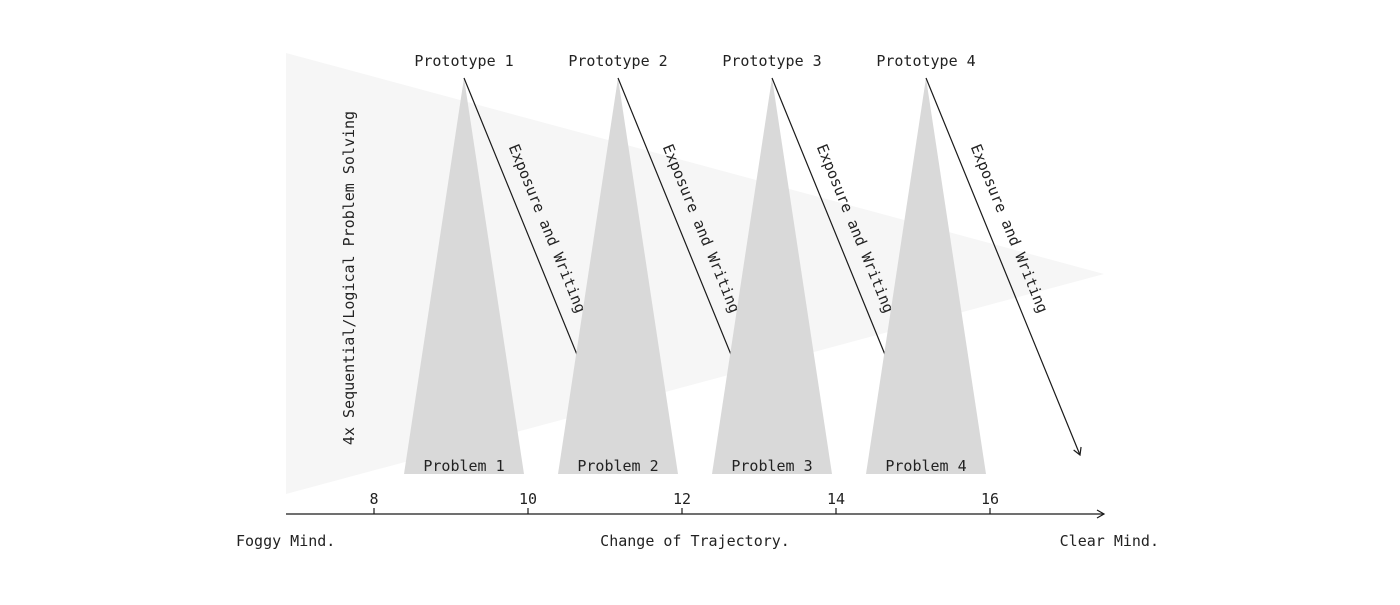 The height and width of the screenshot is (605, 1400). Describe the element at coordinates (617, 61) in the screenshot. I see `prototype-label-2: Prototype 2` at that location.